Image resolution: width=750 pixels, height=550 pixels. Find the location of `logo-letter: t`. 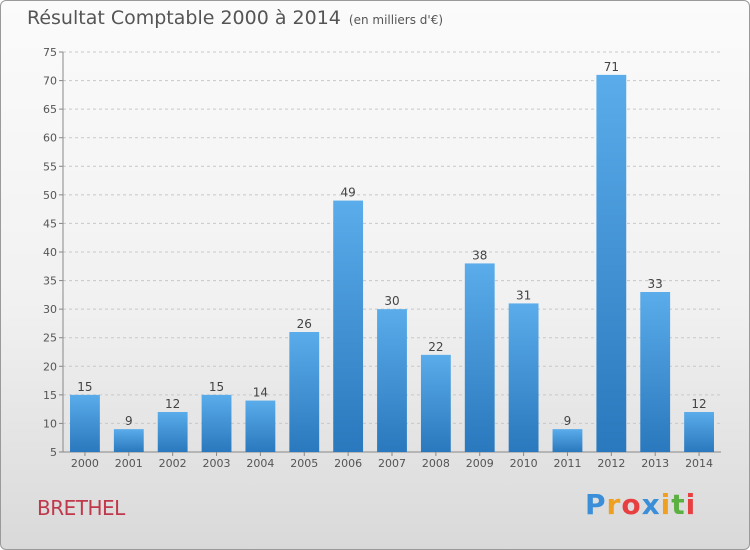

logo-letter: t is located at coordinates (678, 504).